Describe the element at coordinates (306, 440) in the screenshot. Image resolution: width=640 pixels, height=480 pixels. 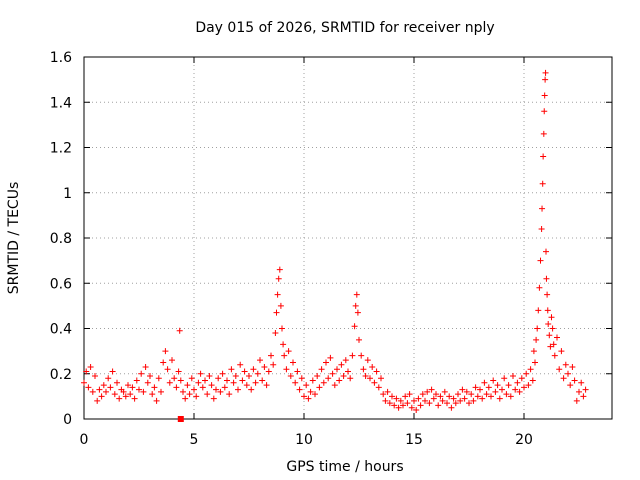
I see `x-tick-labels: 0 5 10 15 20` at that location.